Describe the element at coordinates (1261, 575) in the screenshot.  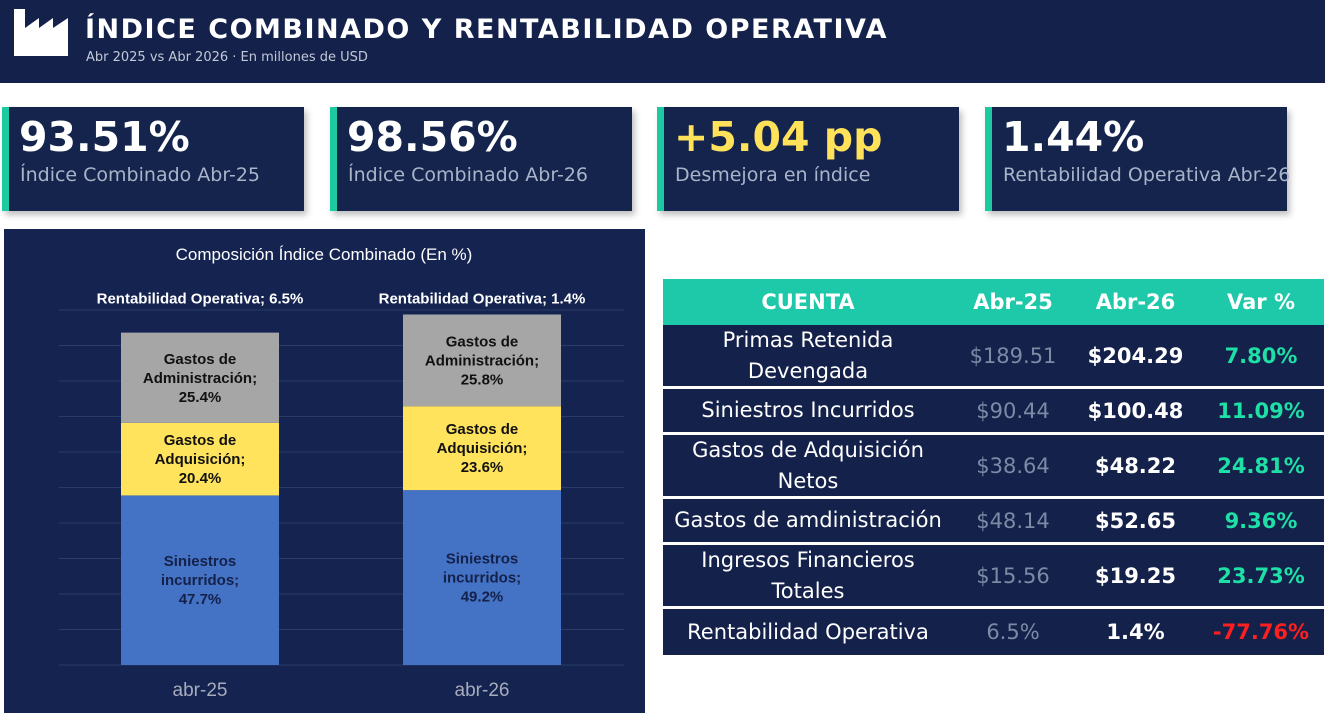
I see `cell-var: 23.73%` at that location.